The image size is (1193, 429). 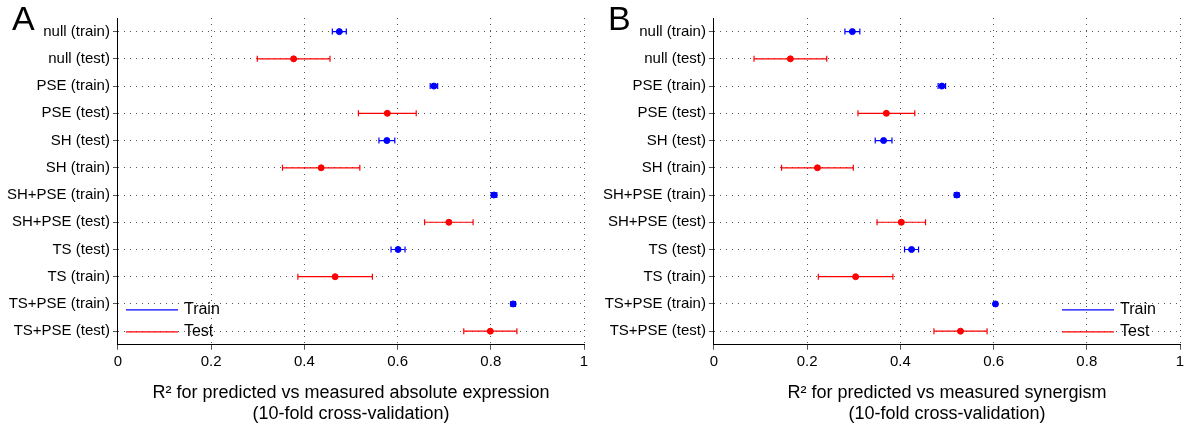 What do you see at coordinates (23, 19) in the screenshot?
I see `text: A` at bounding box center [23, 19].